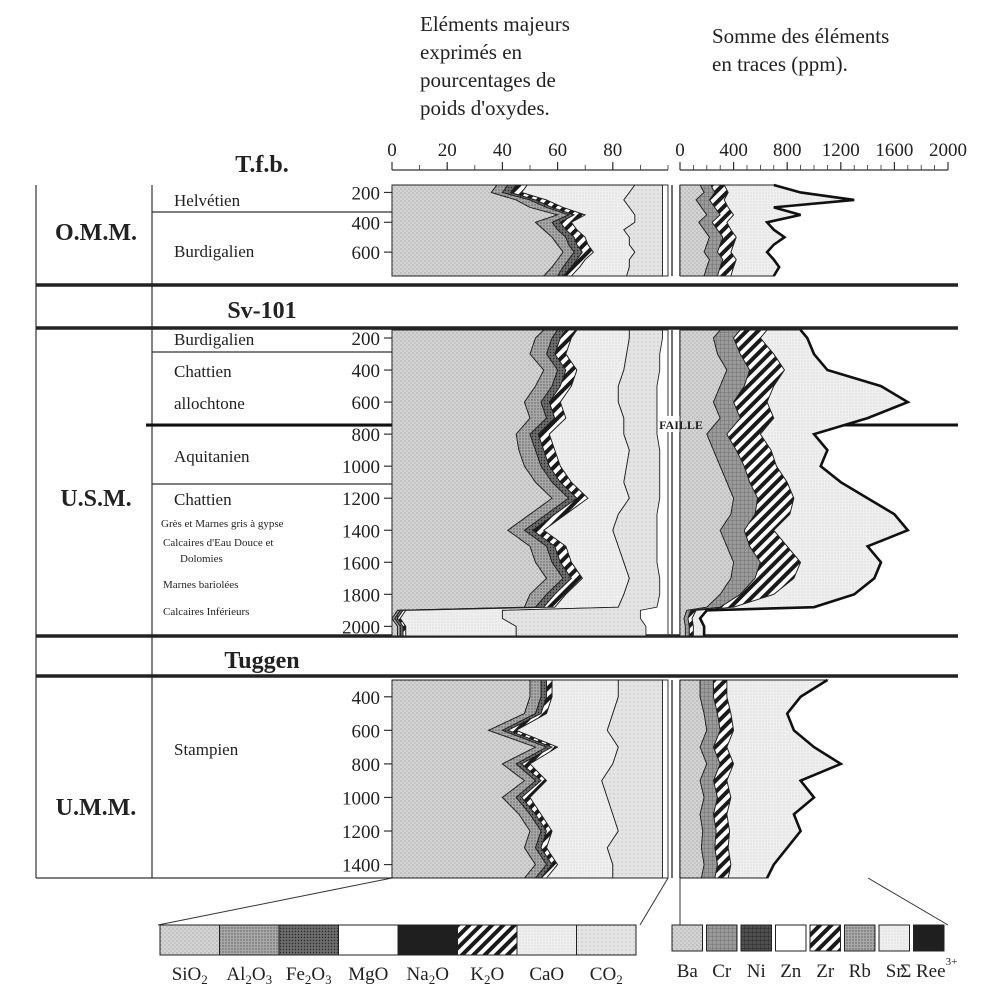  What do you see at coordinates (201, 559) in the screenshot?
I see `stage-label: Dolomies` at bounding box center [201, 559].